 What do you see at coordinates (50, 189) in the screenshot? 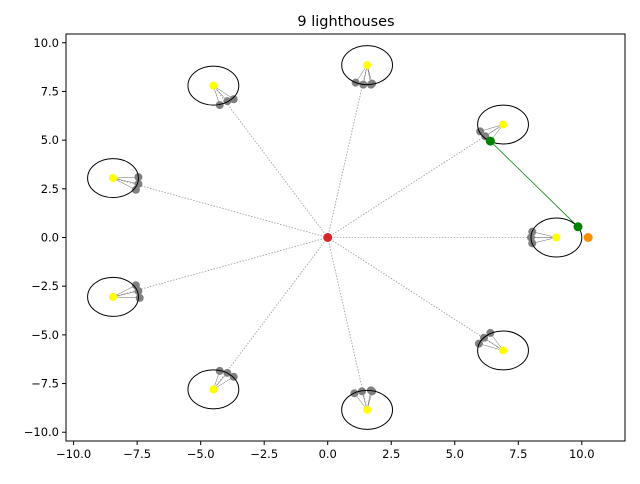
I see `y-tick-label: 2.5` at bounding box center [50, 189].